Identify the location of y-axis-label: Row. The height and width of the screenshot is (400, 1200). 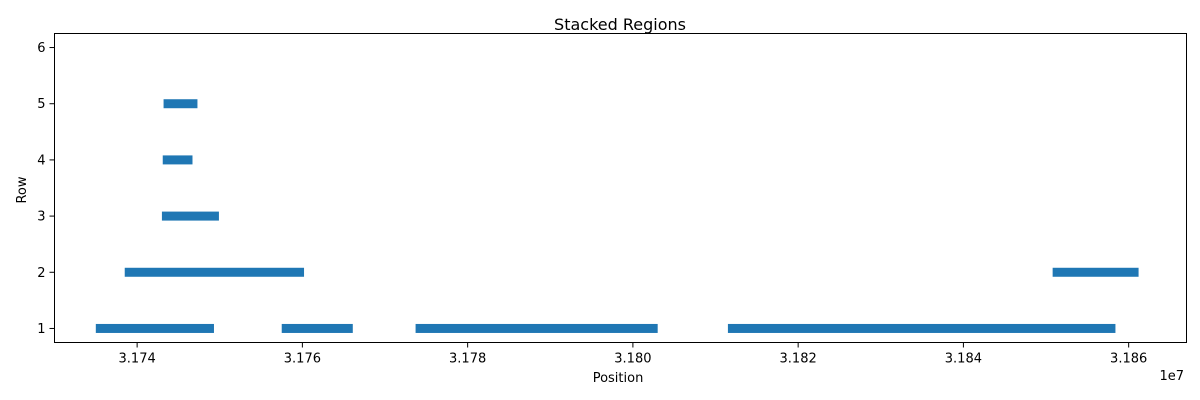
(22, 189).